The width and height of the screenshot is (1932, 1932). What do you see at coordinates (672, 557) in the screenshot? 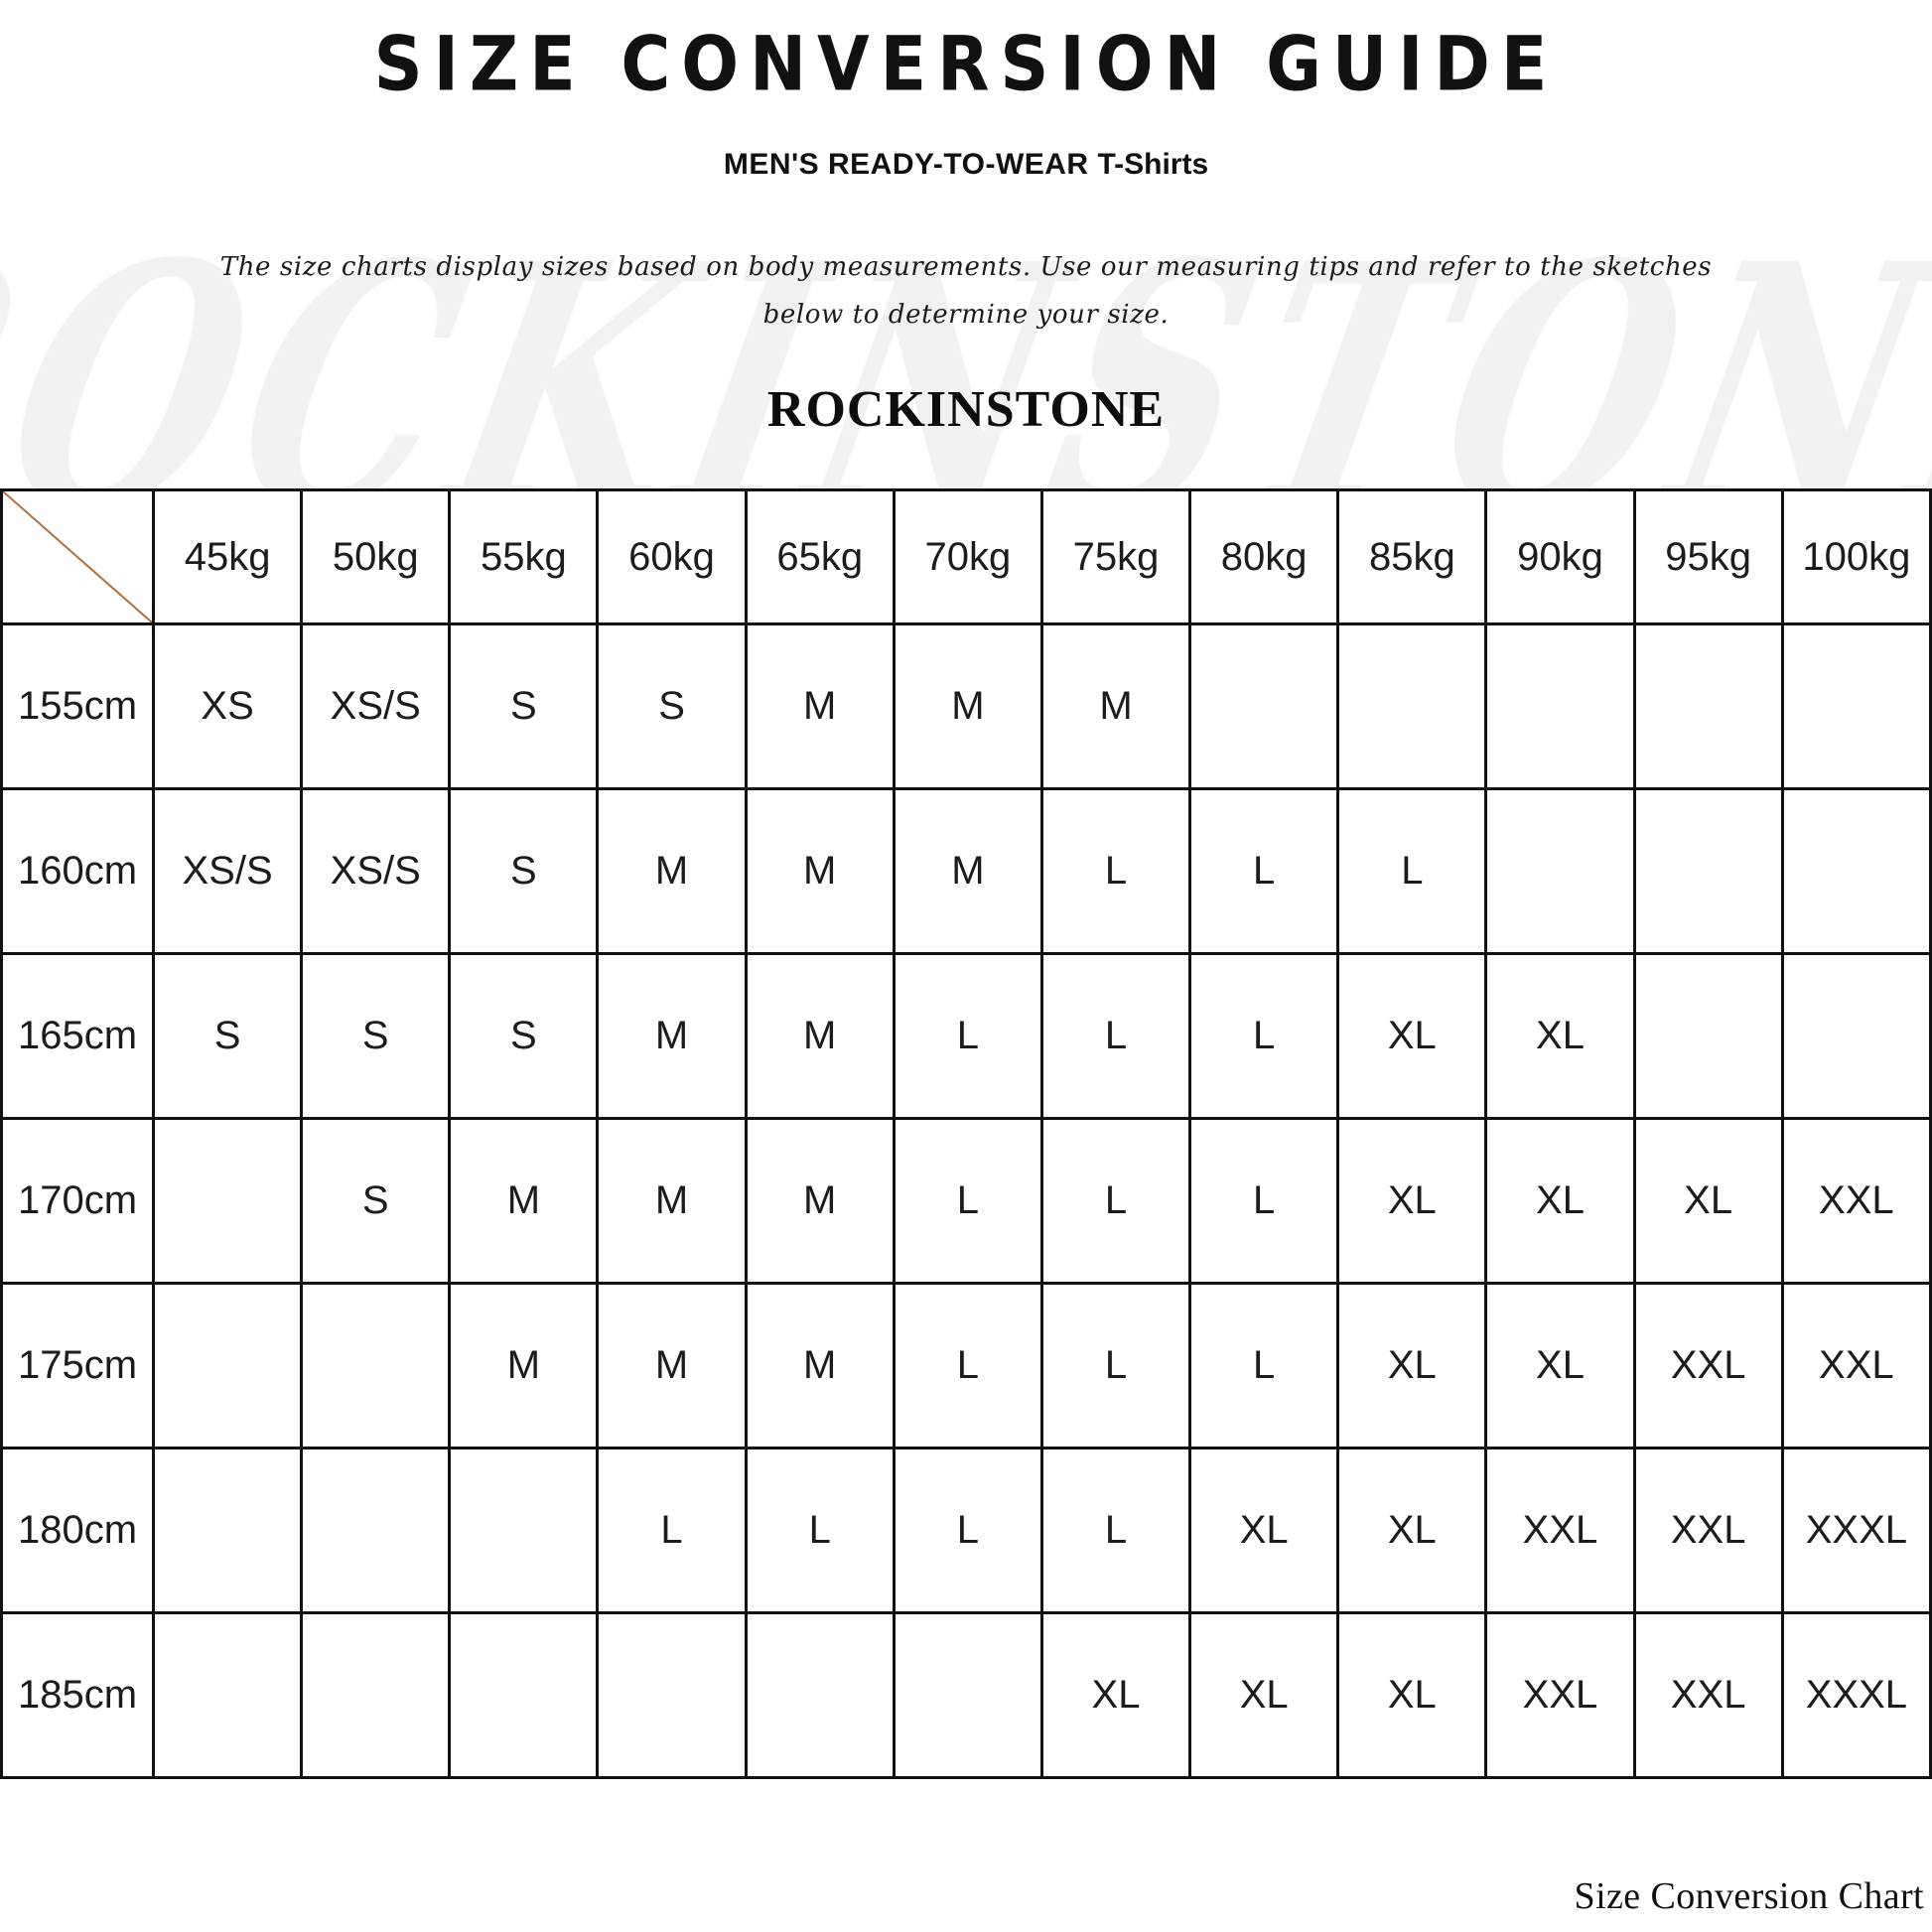
I see `column-header-60kg: 60kg` at bounding box center [672, 557].